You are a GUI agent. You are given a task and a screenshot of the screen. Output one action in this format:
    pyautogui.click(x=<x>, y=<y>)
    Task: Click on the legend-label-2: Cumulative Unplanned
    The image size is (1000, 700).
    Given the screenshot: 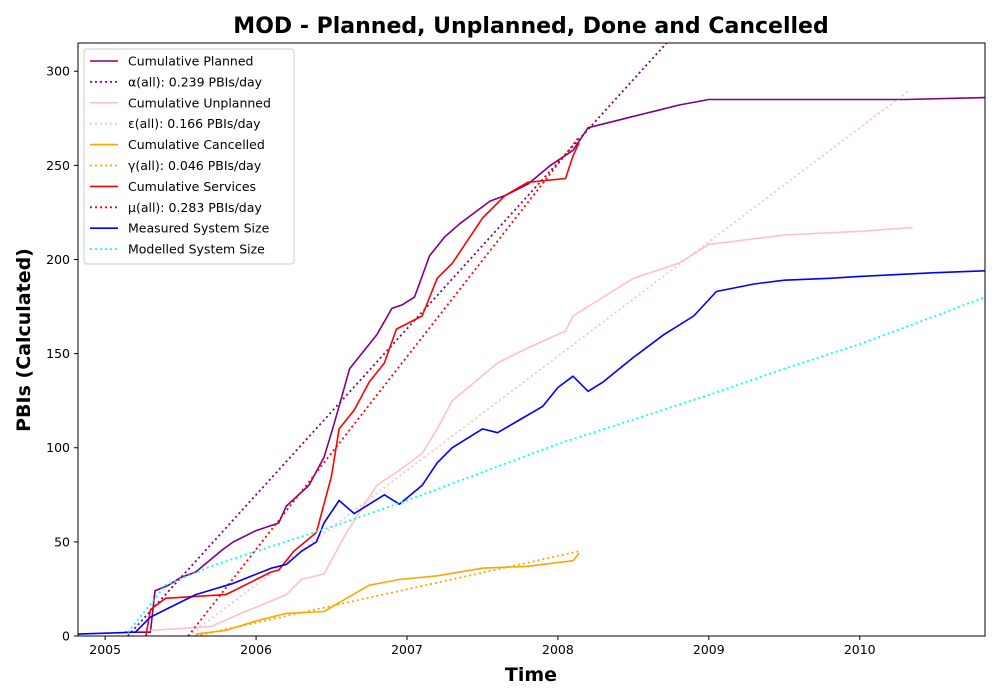 What is the action you would take?
    pyautogui.click(x=199, y=102)
    